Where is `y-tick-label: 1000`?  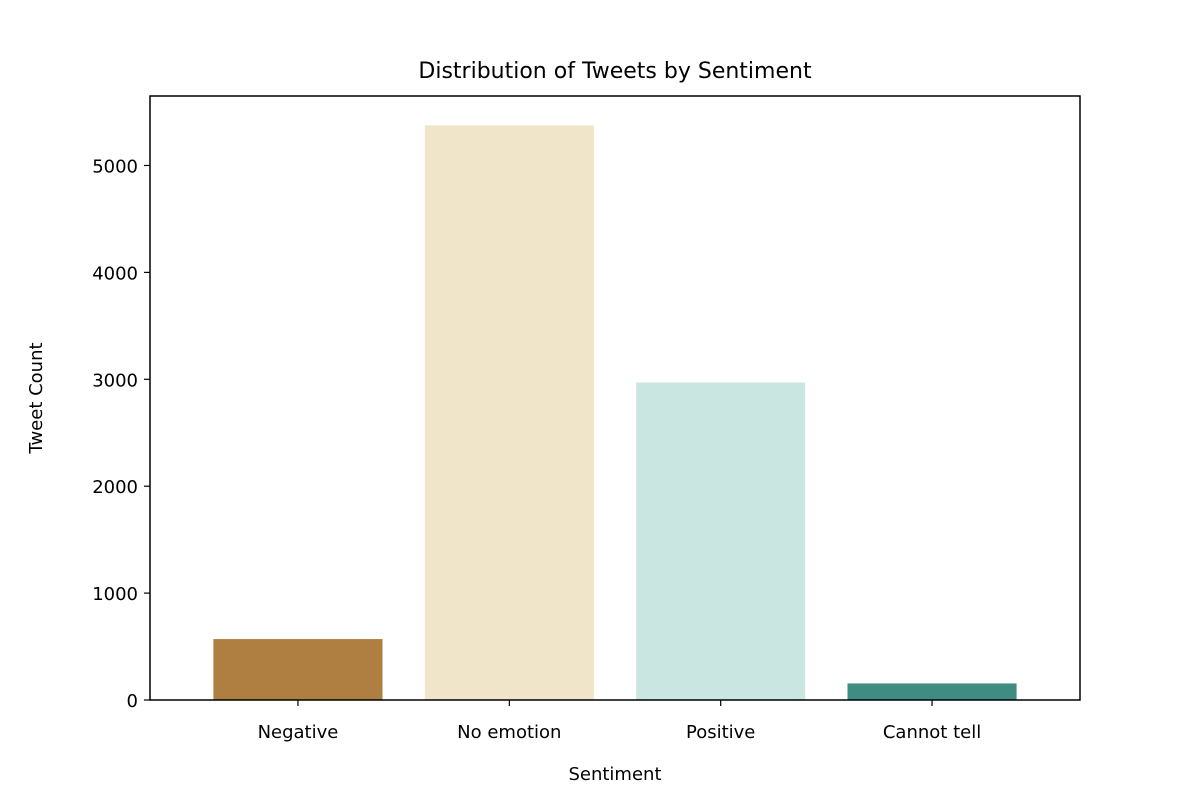 y-tick-label: 1000 is located at coordinates (115, 594).